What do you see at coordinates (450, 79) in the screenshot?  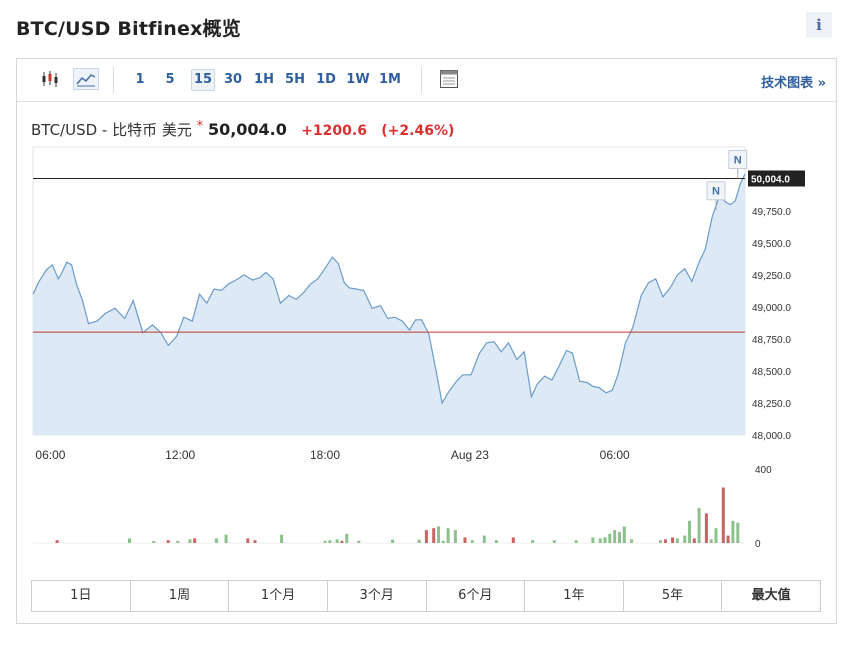 I see `table-view-icon` at bounding box center [450, 79].